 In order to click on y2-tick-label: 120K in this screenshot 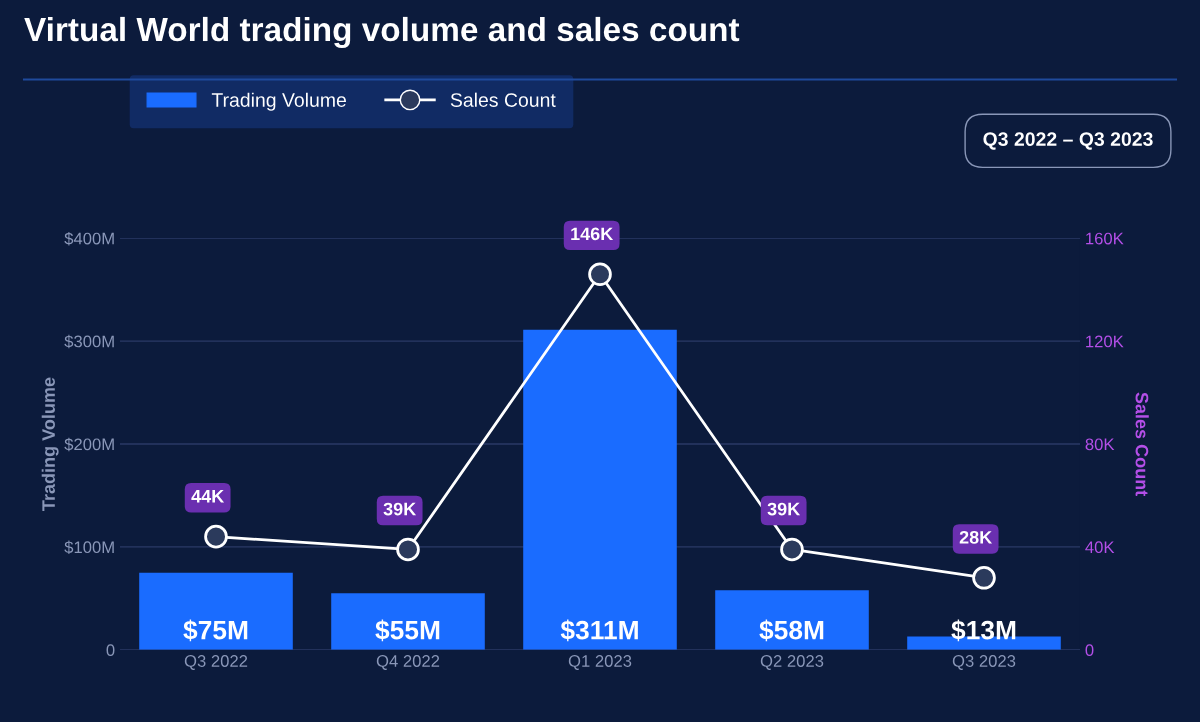, I will do `click(1105, 341)`.